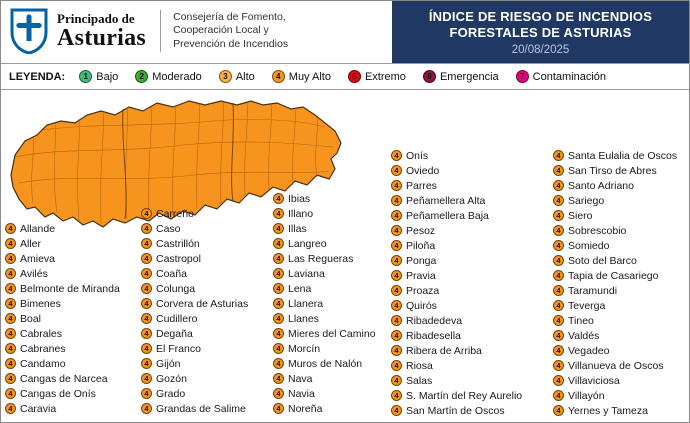 The width and height of the screenshot is (690, 423). Describe the element at coordinates (621, 200) in the screenshot. I see `municipality-item: 4 Sariego` at that location.